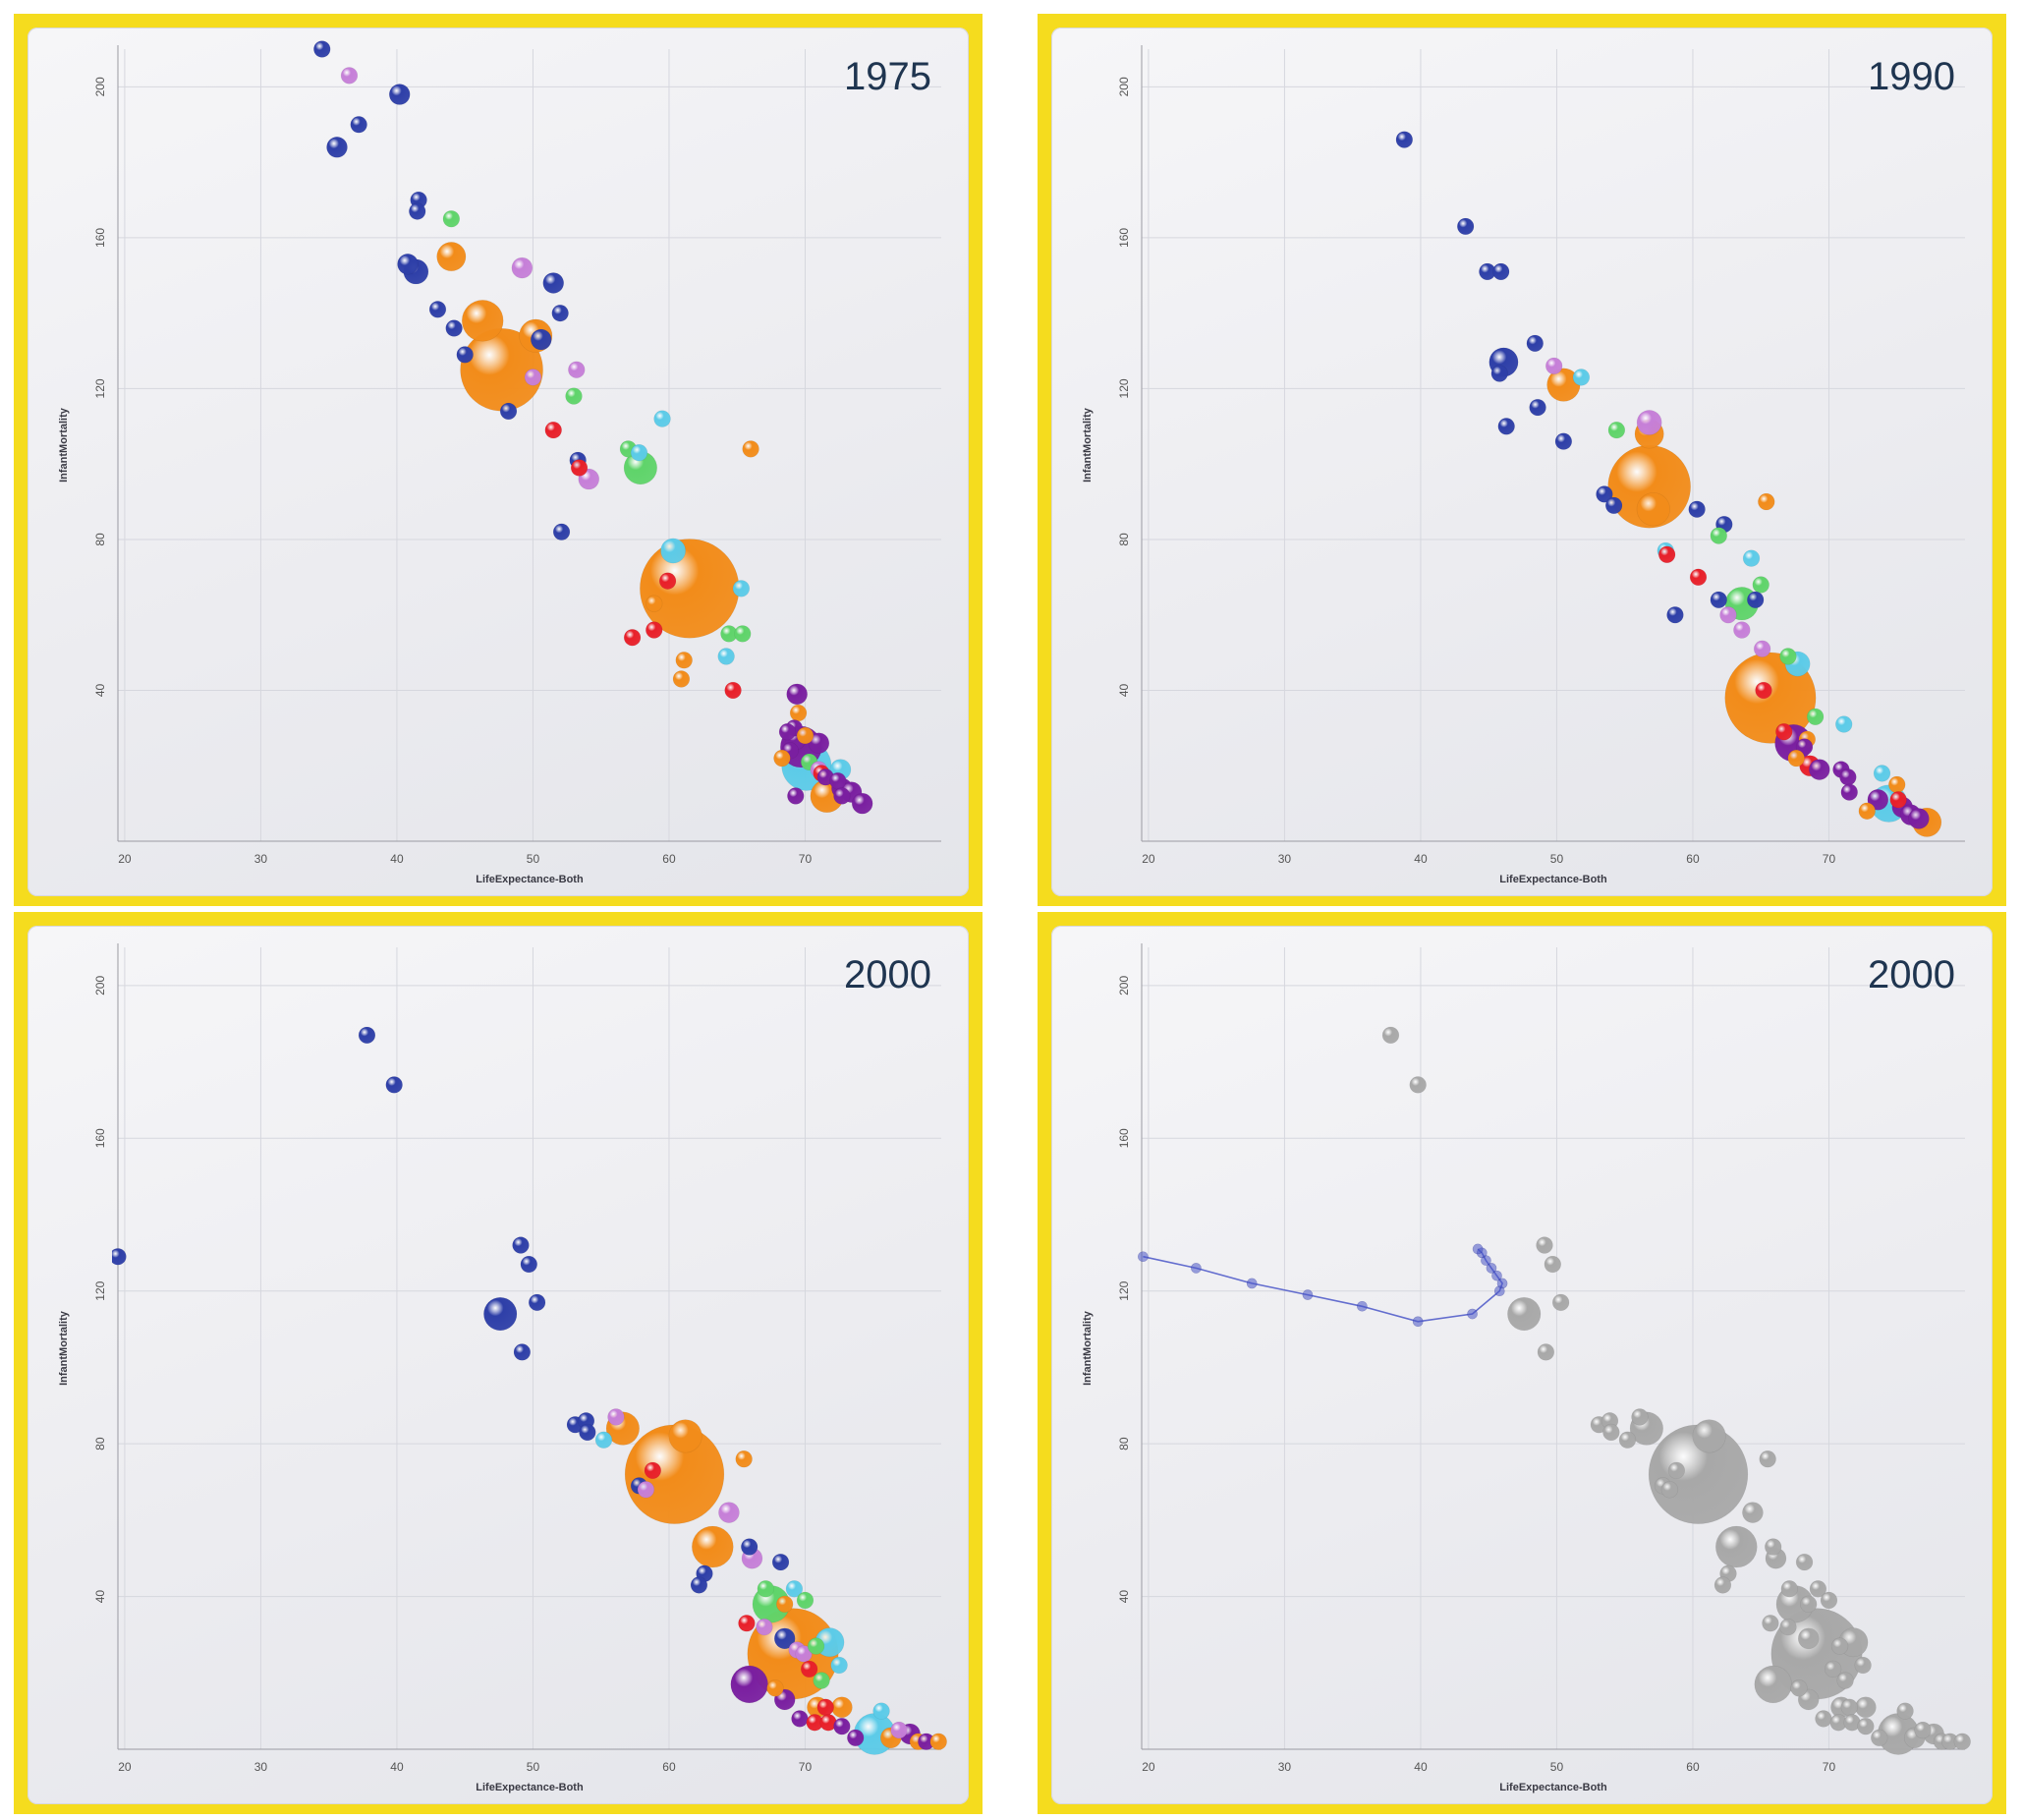  I want to click on x-tick-label: 30, so click(261, 859).